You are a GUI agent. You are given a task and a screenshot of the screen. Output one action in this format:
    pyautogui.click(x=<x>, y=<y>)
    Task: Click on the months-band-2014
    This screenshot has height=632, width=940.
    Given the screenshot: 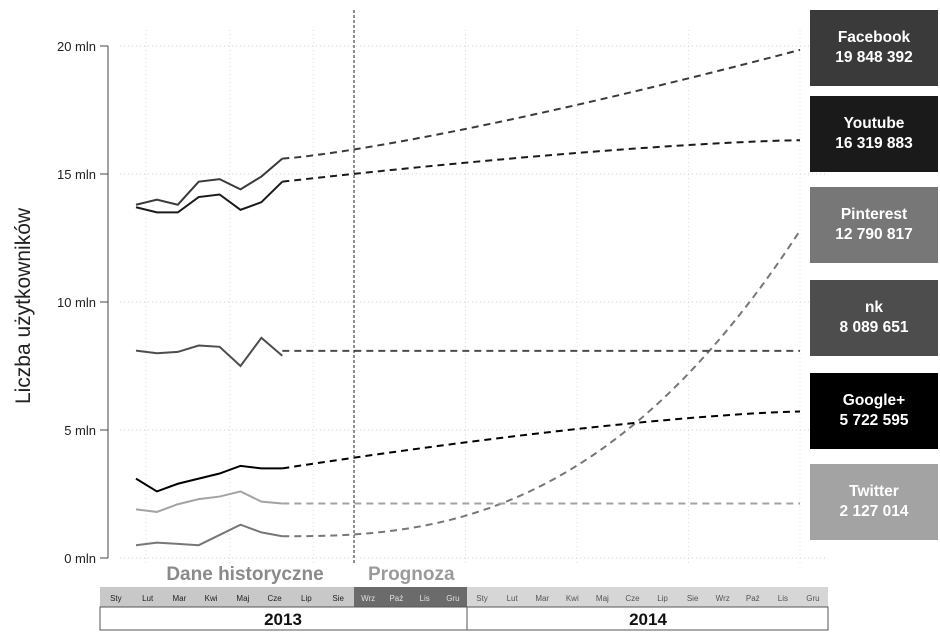 What is the action you would take?
    pyautogui.click(x=647, y=597)
    